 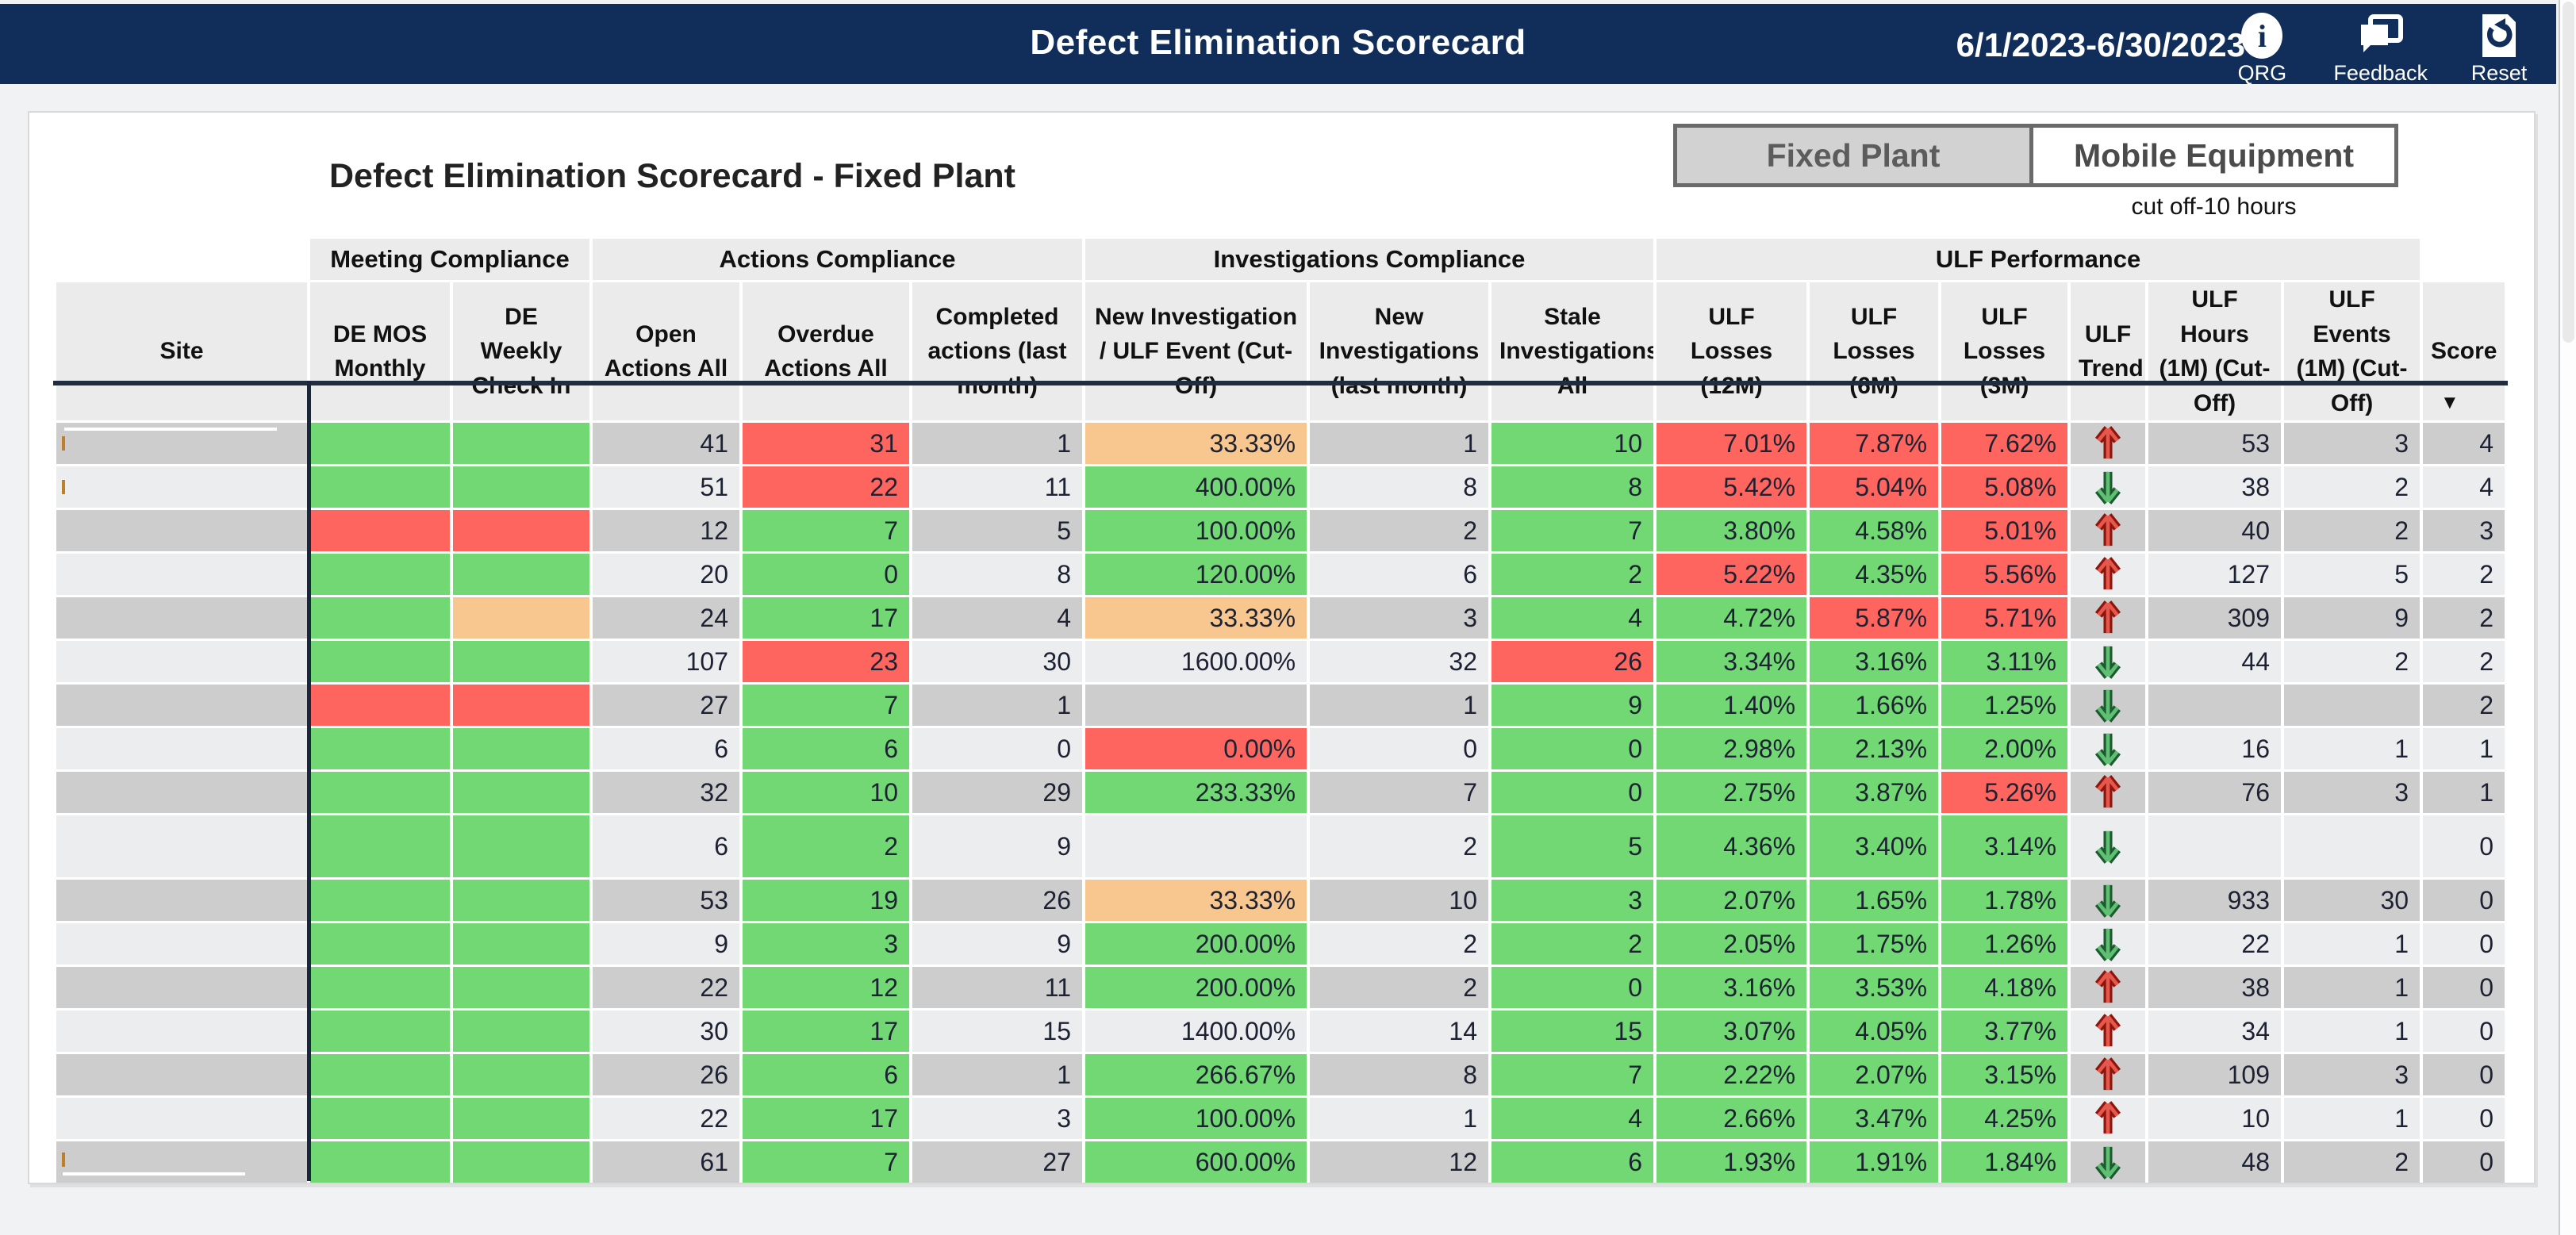 I want to click on ulf-losses-12m-cell: 2.75%, so click(x=1732, y=792).